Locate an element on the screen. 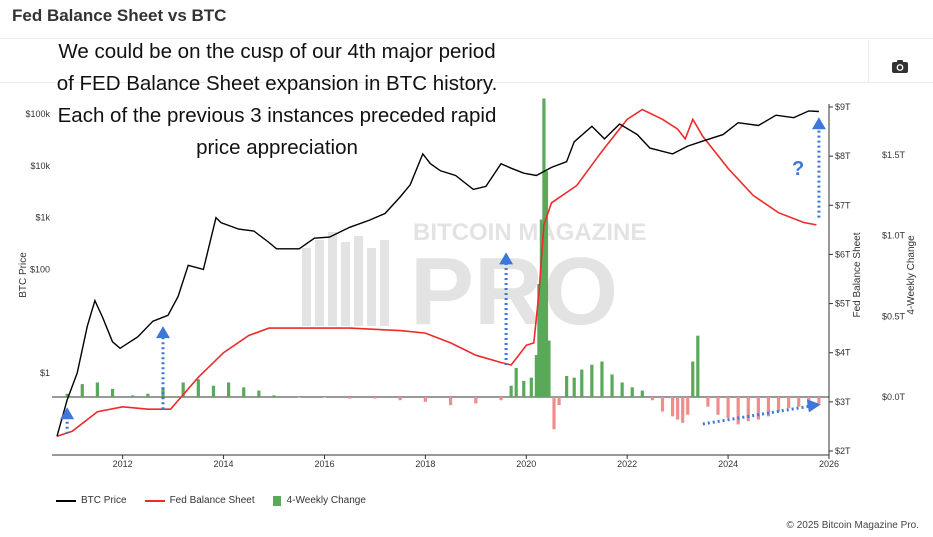 This screenshot has width=933, height=537. fed-tick-label: $6T is located at coordinates (843, 254).